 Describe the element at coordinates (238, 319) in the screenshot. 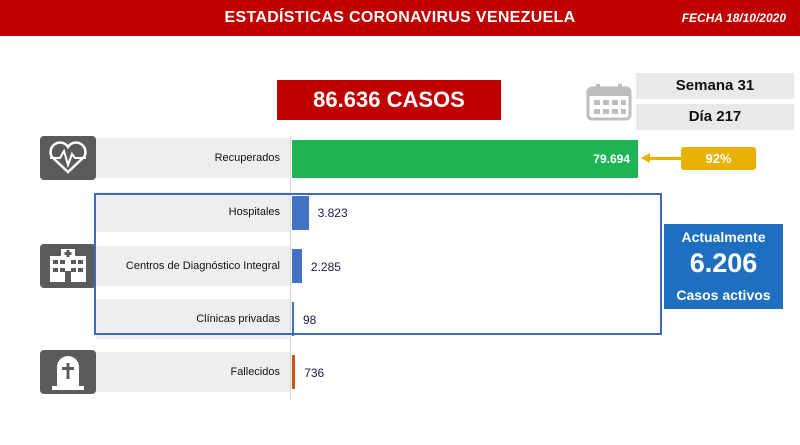

I see `category-label: Clínicas privadas` at that location.